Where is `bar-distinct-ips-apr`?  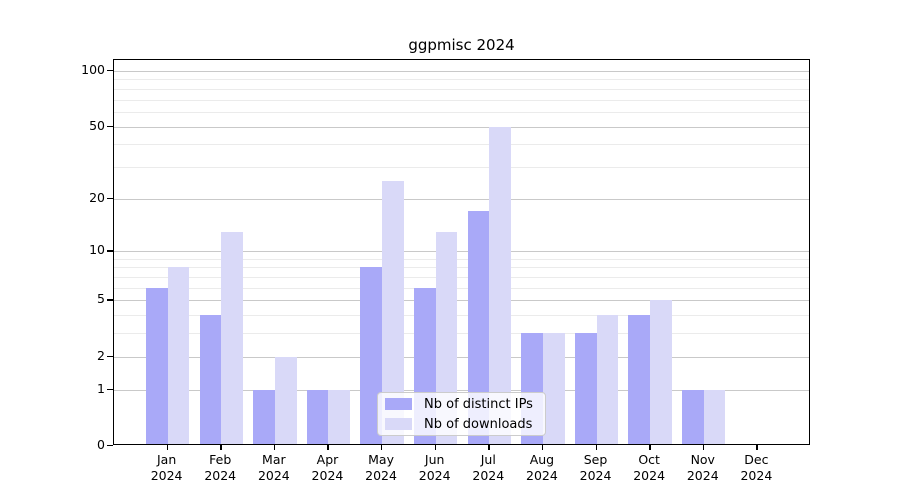
bar-distinct-ips-apr is located at coordinates (317, 416).